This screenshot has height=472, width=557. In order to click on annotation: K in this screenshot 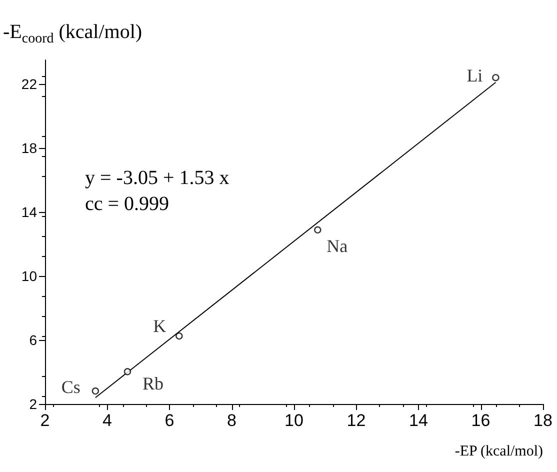, I will do `click(159, 326)`.